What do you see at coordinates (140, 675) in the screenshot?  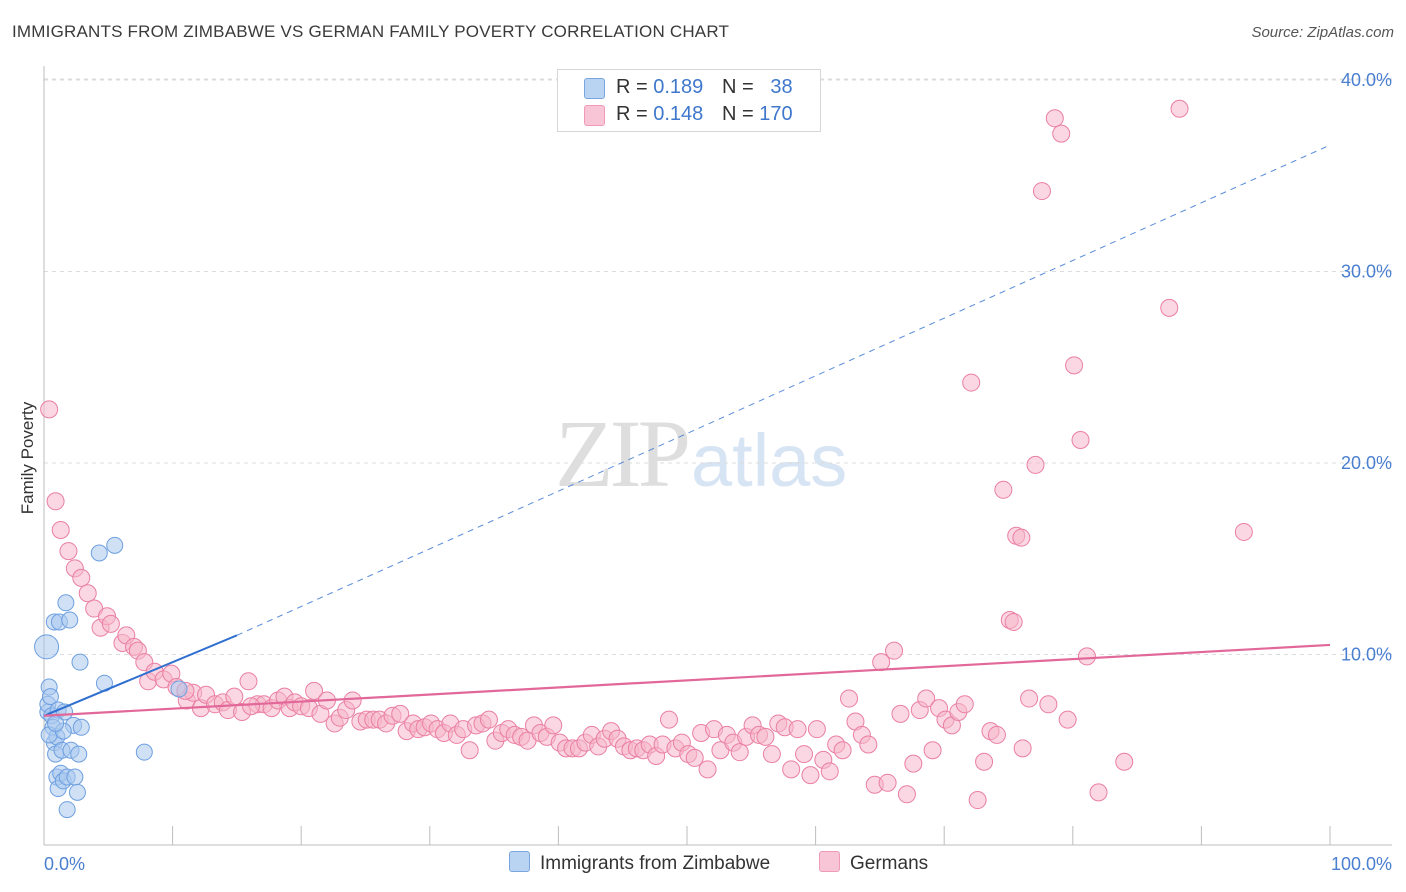 I see `trend-line-zimbabwe` at bounding box center [140, 675].